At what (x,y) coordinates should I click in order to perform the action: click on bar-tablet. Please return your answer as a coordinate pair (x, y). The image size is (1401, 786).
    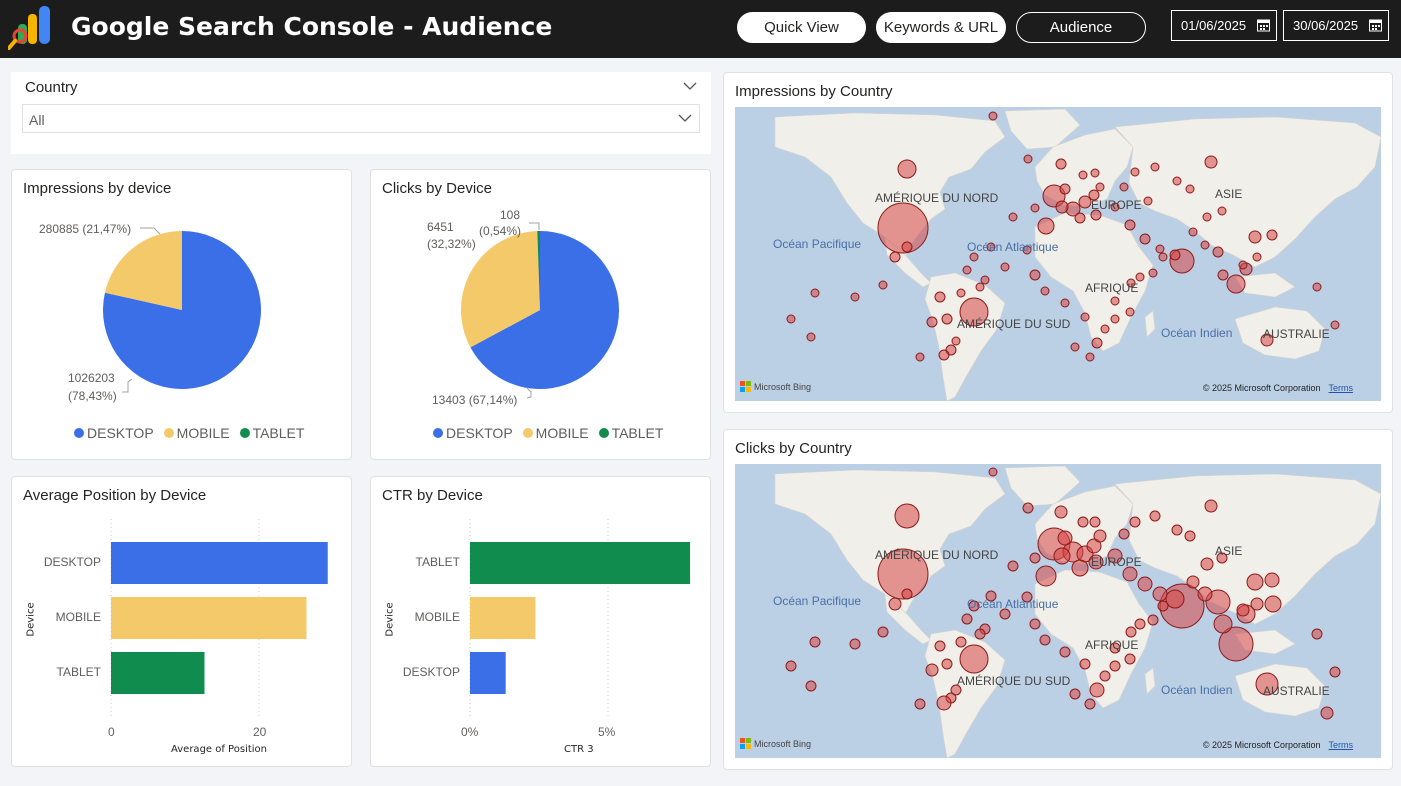
    Looking at the image, I should click on (158, 673).